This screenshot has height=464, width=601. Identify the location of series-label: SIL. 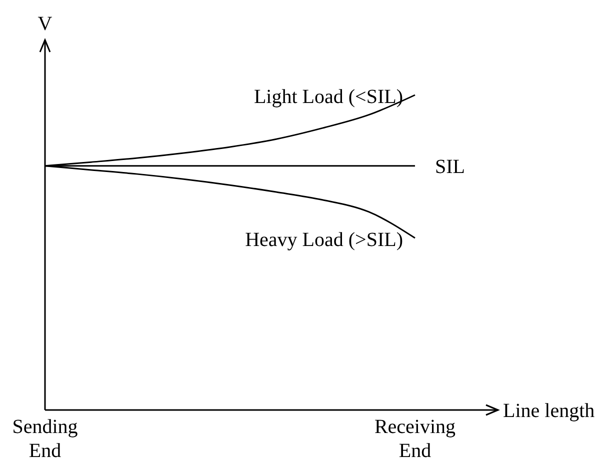
(450, 167).